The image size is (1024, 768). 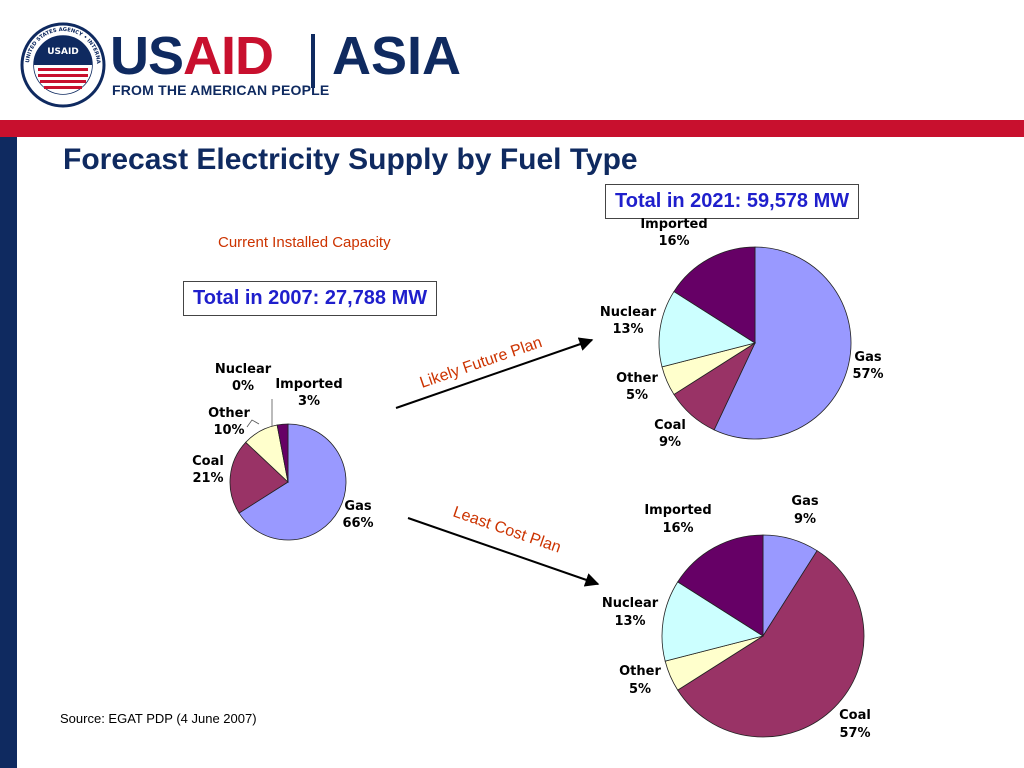 What do you see at coordinates (221, 90) in the screenshot?
I see `logo-tagline: FROM THE AMERICAN PEOPLE` at bounding box center [221, 90].